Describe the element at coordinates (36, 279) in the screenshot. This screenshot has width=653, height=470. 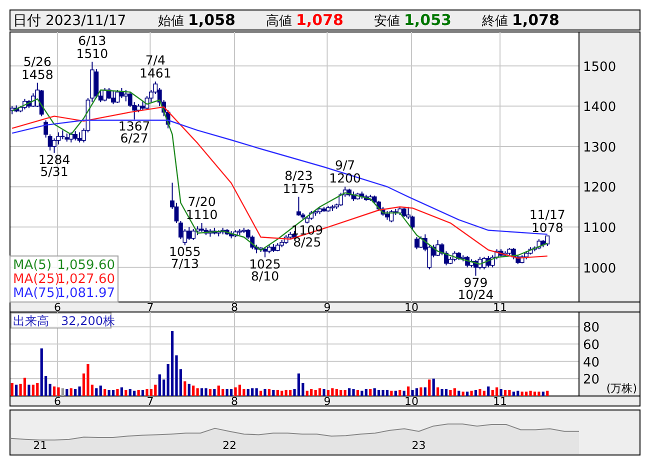
I see `text: MA(25)` at that location.